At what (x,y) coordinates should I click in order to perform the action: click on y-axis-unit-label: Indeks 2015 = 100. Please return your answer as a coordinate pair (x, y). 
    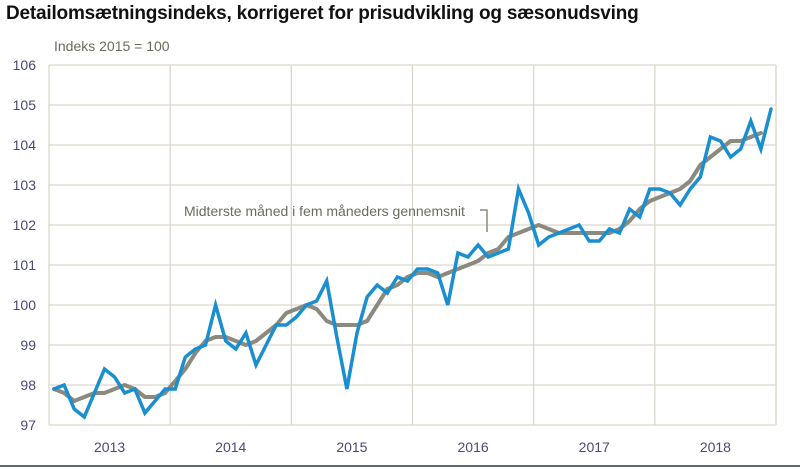
    Looking at the image, I should click on (112, 46).